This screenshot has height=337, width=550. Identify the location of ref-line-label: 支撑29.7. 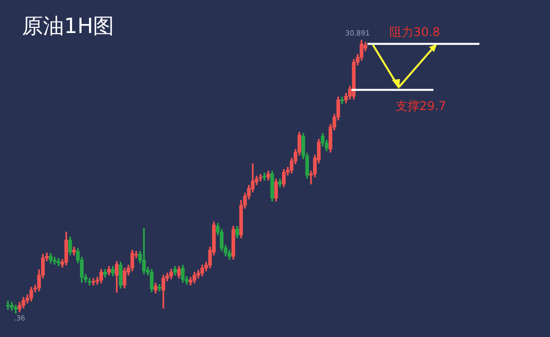
(420, 106).